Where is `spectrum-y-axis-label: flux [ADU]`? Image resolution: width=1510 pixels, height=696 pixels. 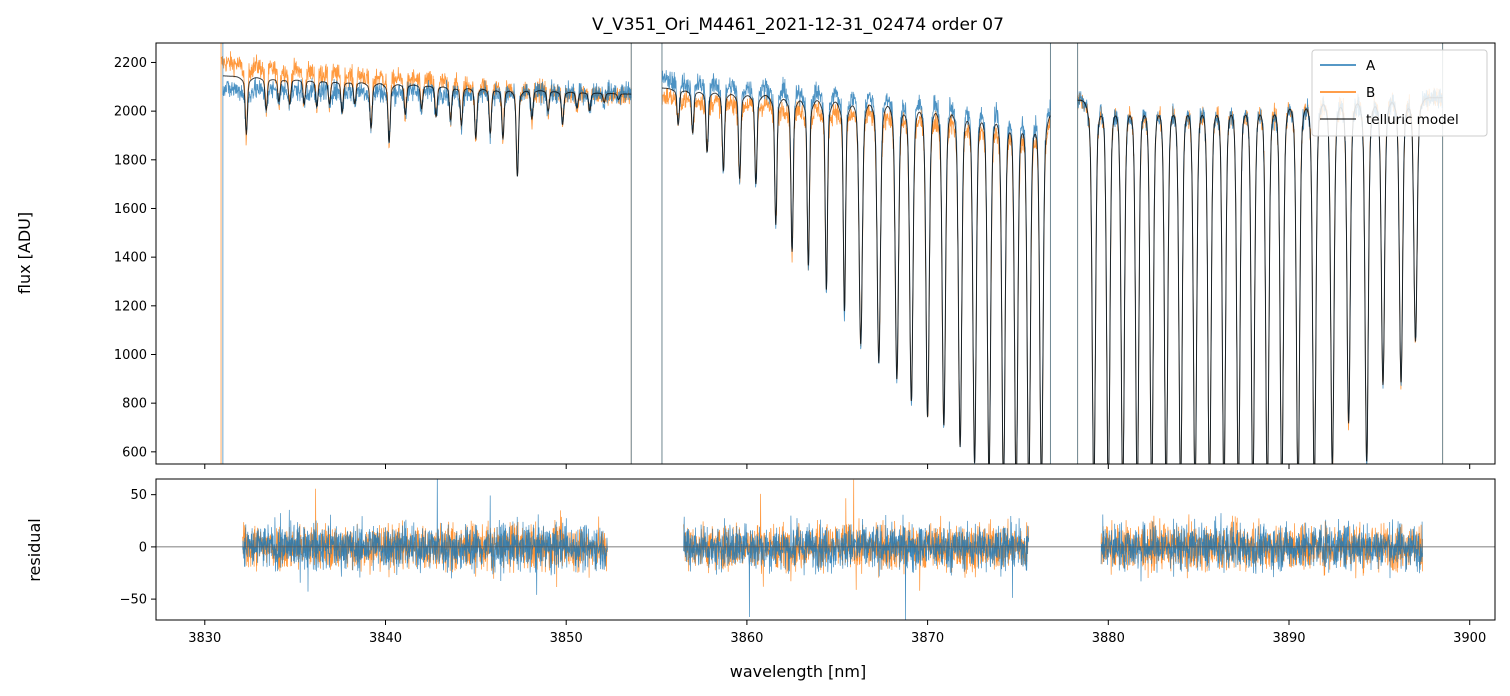
spectrum-y-axis-label: flux [ADU] is located at coordinates (24, 253).